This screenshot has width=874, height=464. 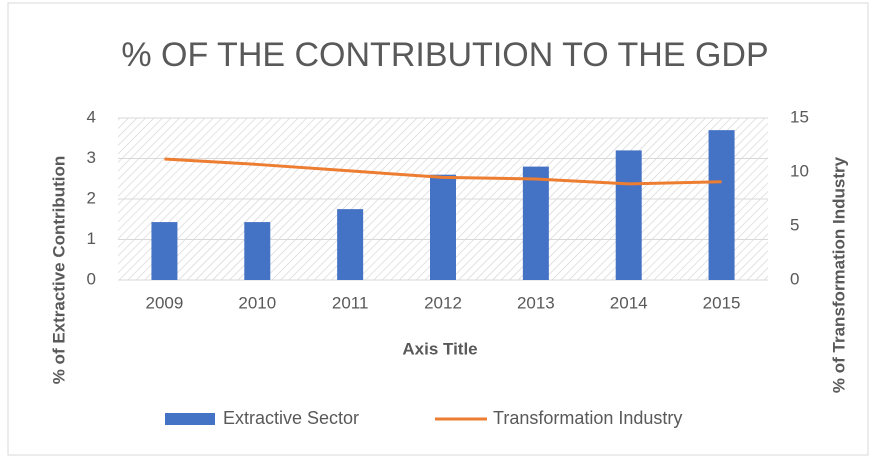 I want to click on x-tick-label: 2009, so click(x=165, y=302).